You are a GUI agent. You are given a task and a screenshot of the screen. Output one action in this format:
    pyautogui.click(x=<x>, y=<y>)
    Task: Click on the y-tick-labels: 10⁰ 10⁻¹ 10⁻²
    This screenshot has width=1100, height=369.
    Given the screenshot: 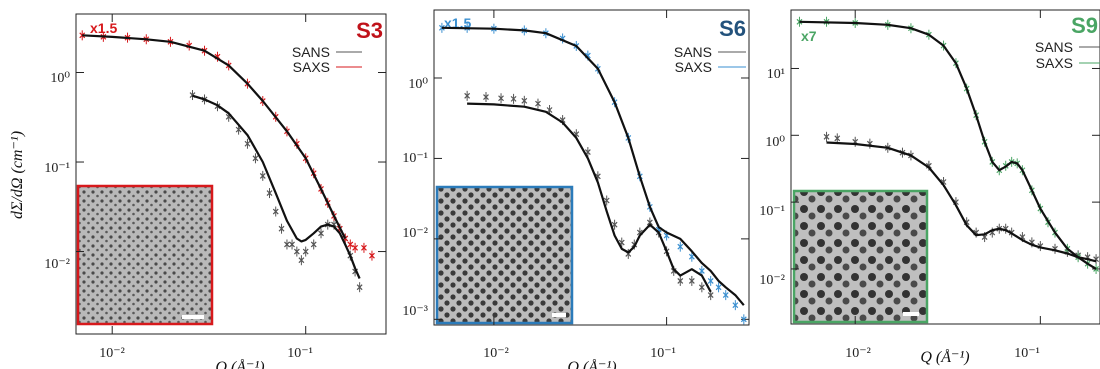 What is the action you would take?
    pyautogui.click(x=57, y=171)
    